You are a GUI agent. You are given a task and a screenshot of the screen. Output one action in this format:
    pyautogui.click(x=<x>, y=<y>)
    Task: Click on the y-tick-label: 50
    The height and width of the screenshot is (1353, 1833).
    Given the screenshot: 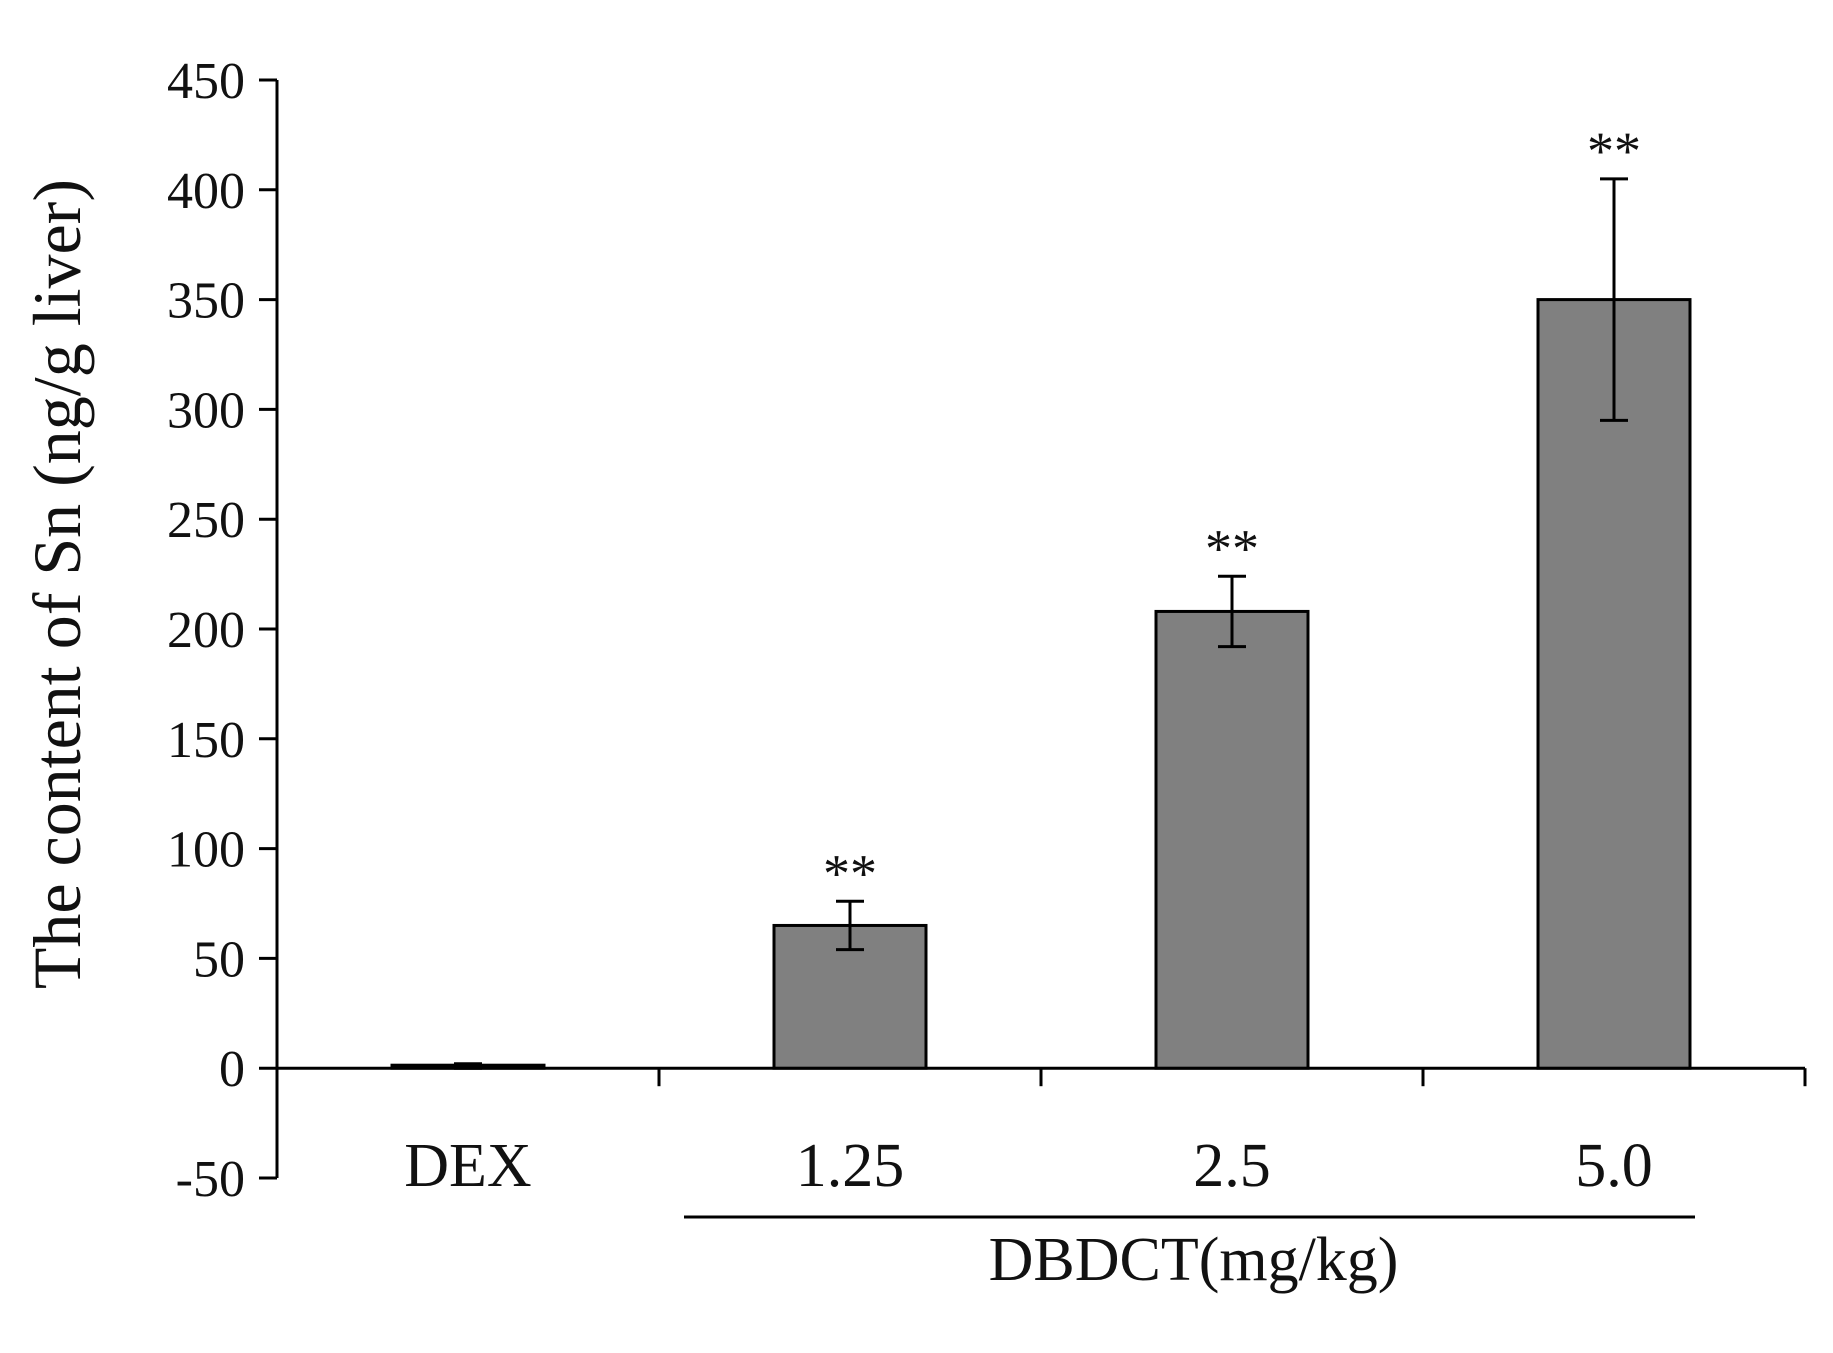 What is the action you would take?
    pyautogui.click(x=219, y=959)
    